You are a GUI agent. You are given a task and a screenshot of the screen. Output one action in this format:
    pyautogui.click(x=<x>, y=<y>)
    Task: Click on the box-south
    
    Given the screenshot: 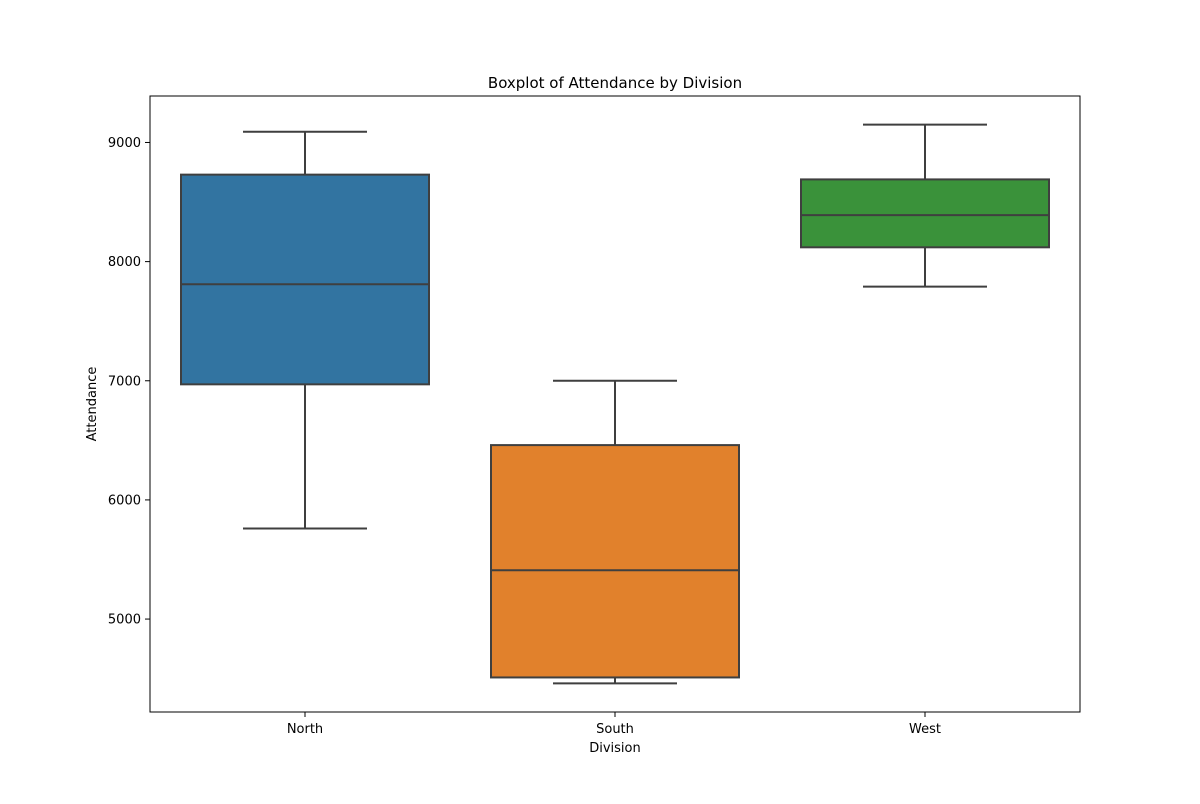 What is the action you would take?
    pyautogui.click(x=615, y=532)
    